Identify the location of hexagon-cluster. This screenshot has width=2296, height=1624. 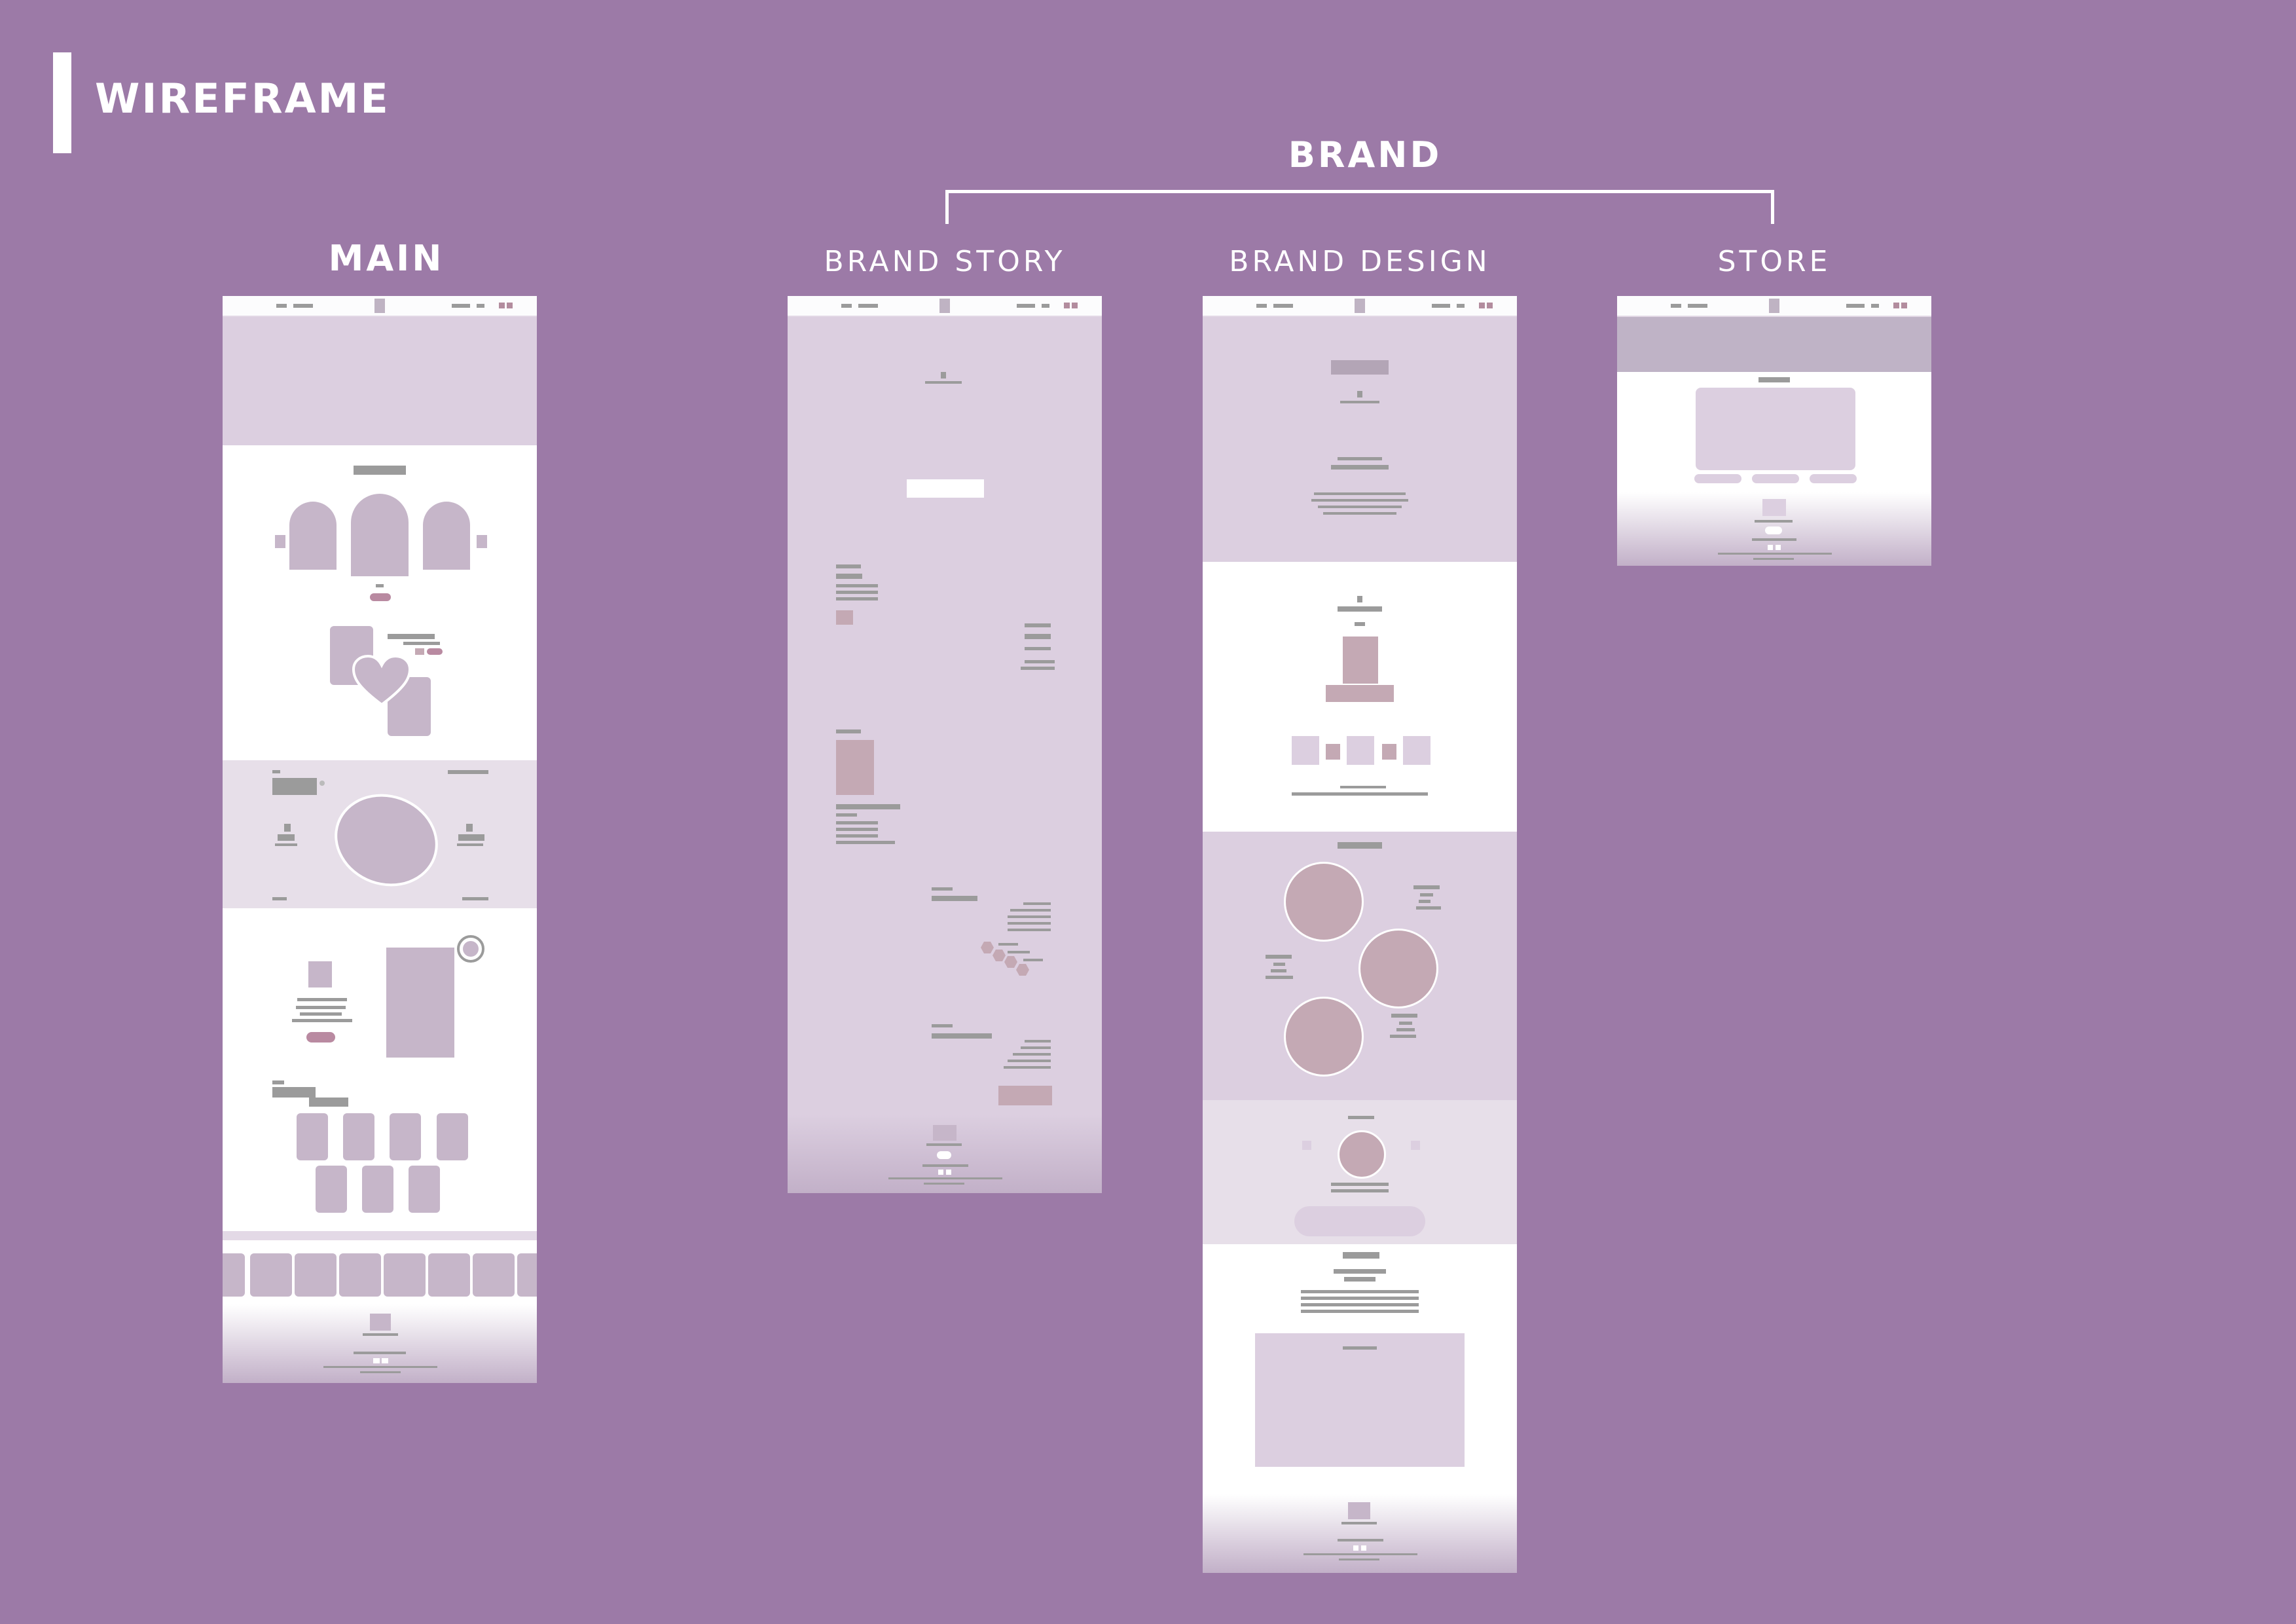
(1013, 963).